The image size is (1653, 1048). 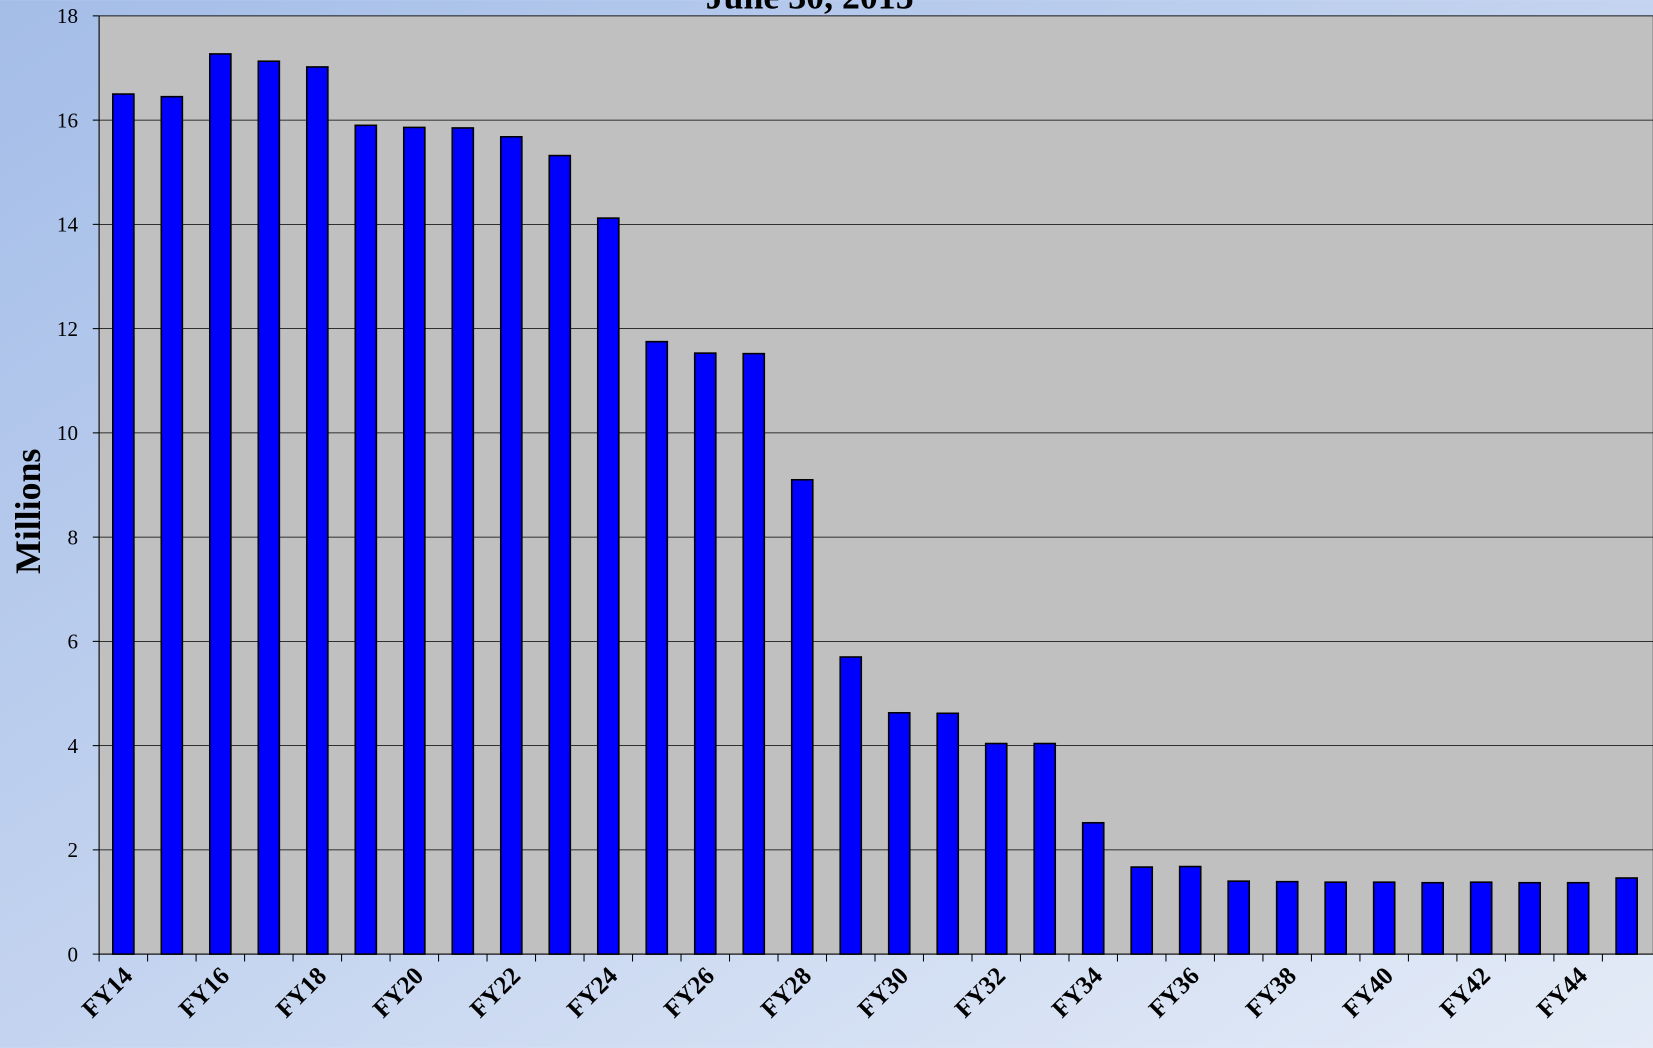 I want to click on y-tick-label: 10, so click(x=67, y=433).